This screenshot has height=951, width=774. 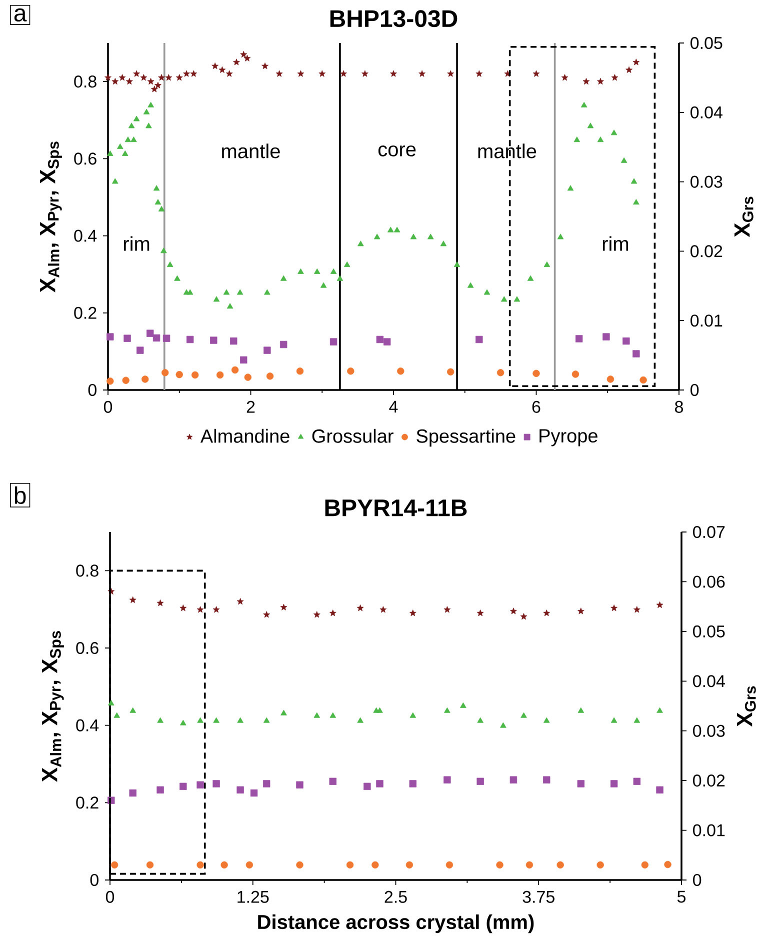 What do you see at coordinates (396, 508) in the screenshot?
I see `chart-title: BPYR14-11B` at bounding box center [396, 508].